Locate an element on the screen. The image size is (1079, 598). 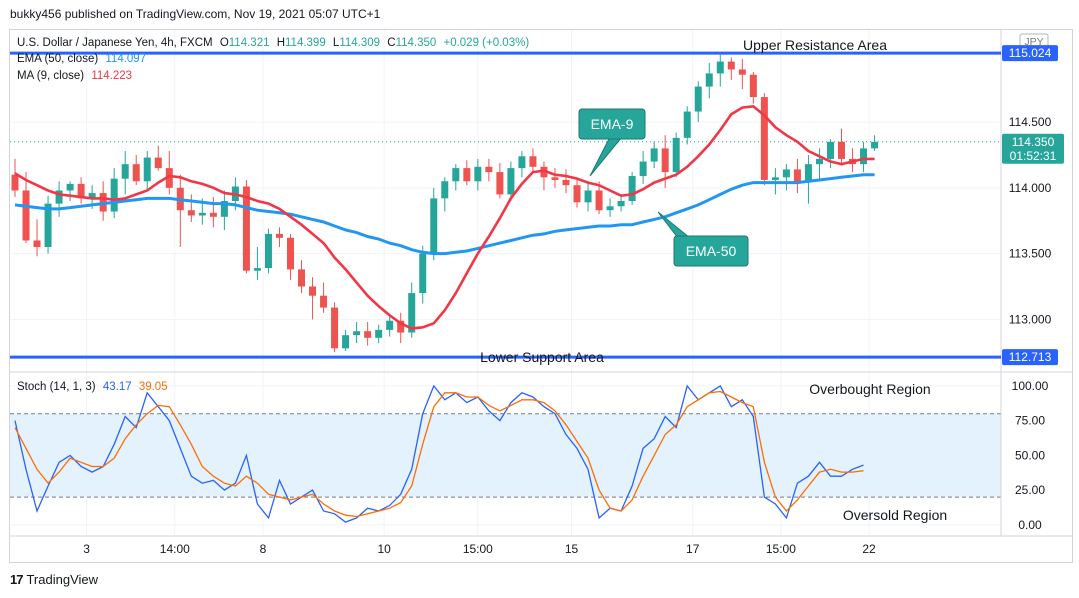
upper-resistance-label: Upper Resistance Area is located at coordinates (815, 45).